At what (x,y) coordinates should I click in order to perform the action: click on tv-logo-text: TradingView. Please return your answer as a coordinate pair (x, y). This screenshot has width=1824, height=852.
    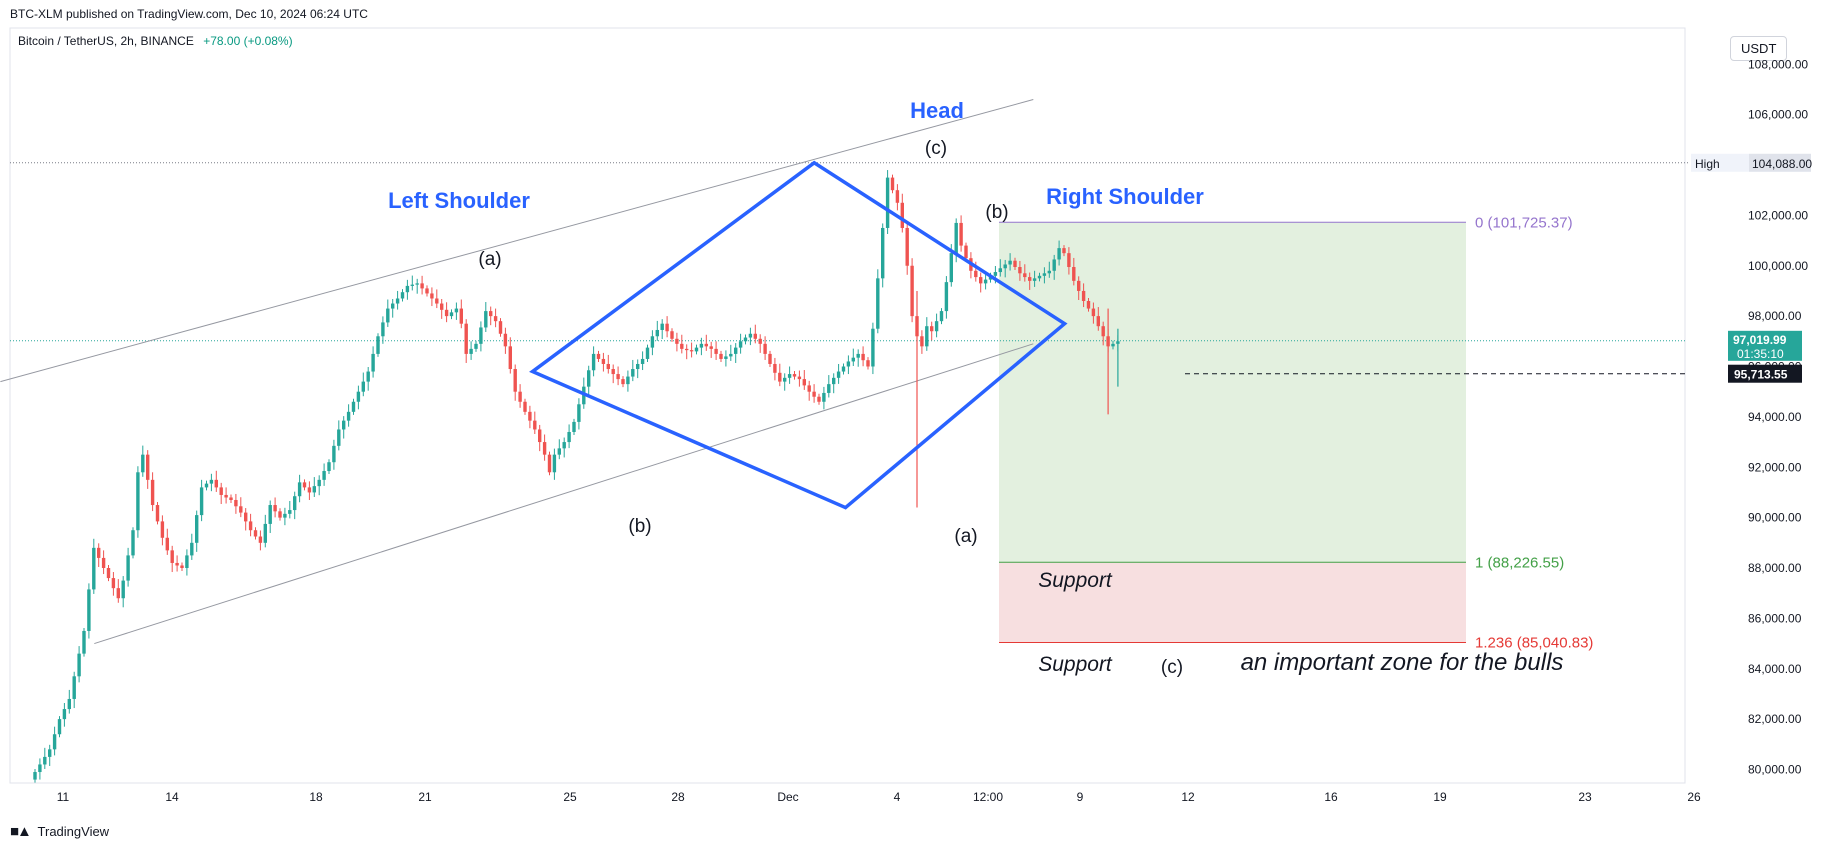
    Looking at the image, I should click on (73, 831).